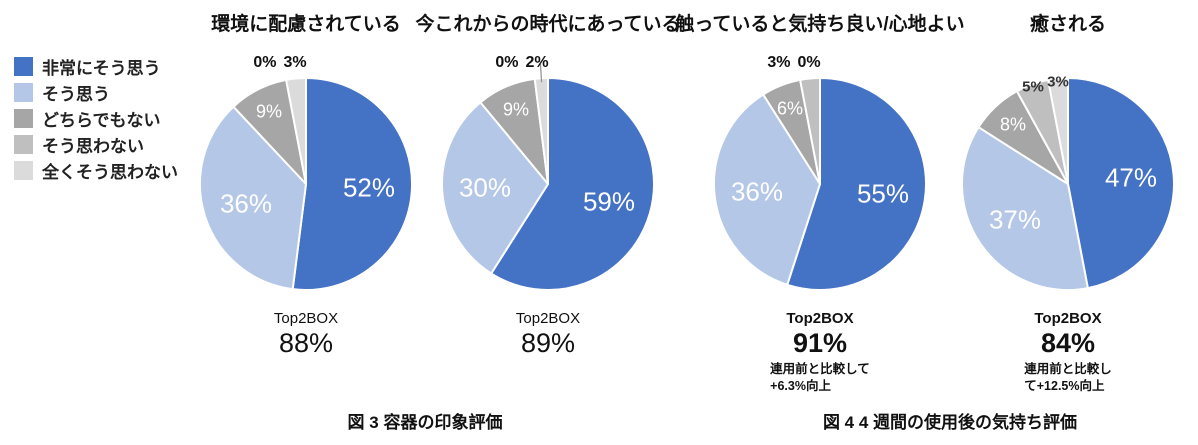 The image size is (1198, 445). I want to click on leader-line, so click(541, 73).